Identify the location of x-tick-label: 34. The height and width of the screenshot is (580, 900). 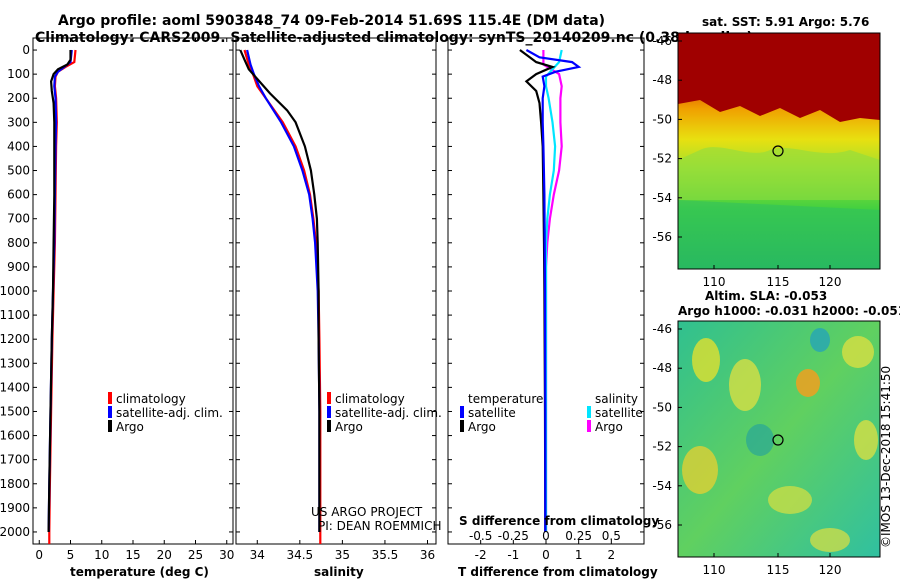
(257, 555).